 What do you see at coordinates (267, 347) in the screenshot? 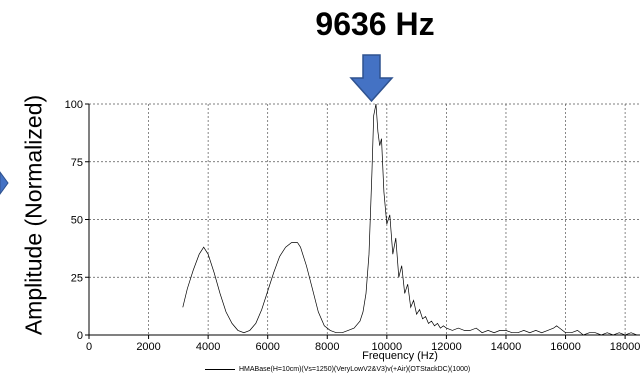
I see `x-tick-label: 6000` at bounding box center [267, 347].